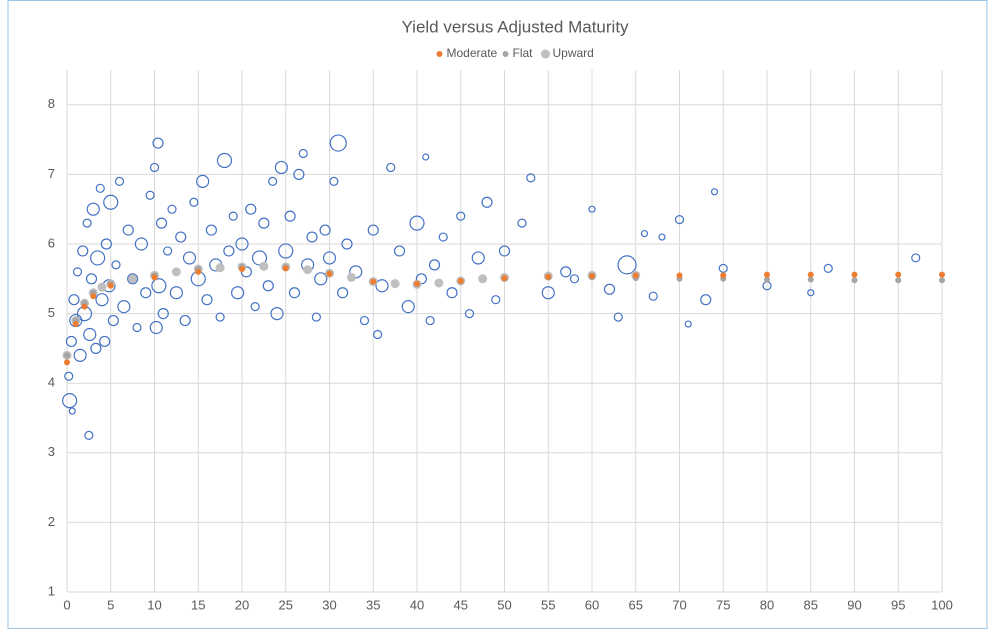 Image resolution: width=988 pixels, height=629 pixels. What do you see at coordinates (573, 53) in the screenshot?
I see `legend-label: Upward` at bounding box center [573, 53].